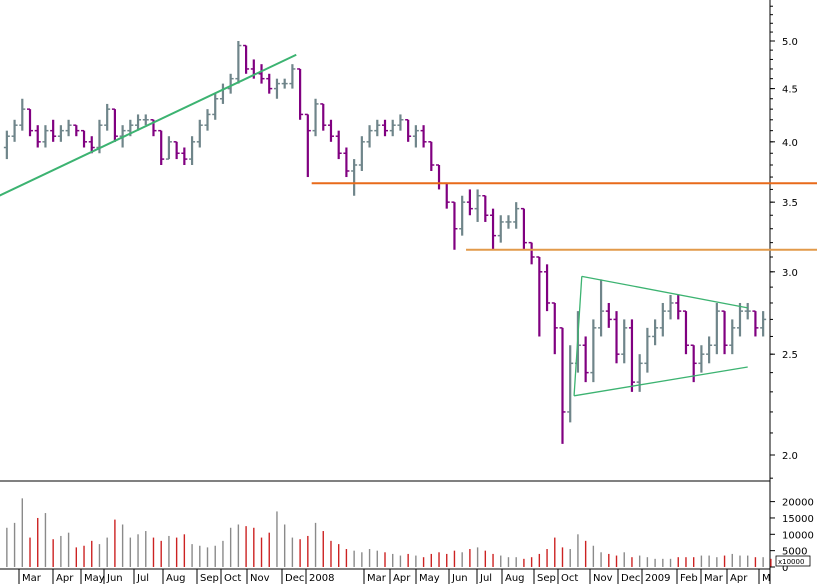  Describe the element at coordinates (794, 552) in the screenshot. I see `volume-tick-label: 5000` at that location.